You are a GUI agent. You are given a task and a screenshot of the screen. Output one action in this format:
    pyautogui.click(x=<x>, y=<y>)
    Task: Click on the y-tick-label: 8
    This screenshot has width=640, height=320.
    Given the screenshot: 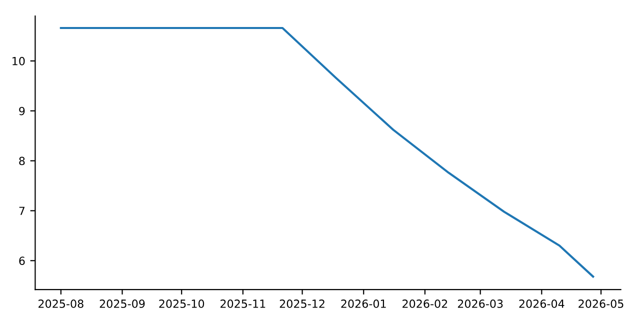 What is the action you would take?
    pyautogui.click(x=22, y=161)
    